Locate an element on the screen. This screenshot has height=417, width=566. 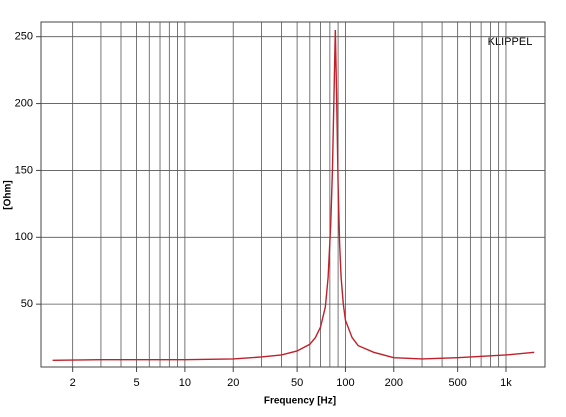
x-tick-label: 1k is located at coordinates (506, 383).